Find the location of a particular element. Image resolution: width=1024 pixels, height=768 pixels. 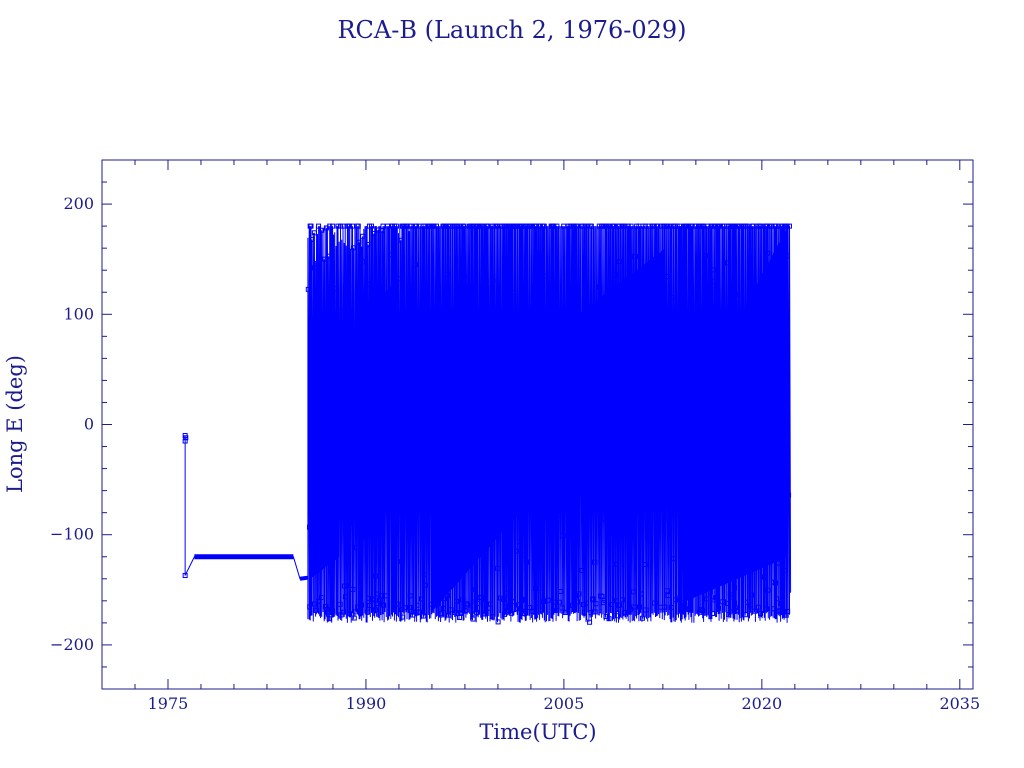

y-tick-label: −100 is located at coordinates (72, 534).